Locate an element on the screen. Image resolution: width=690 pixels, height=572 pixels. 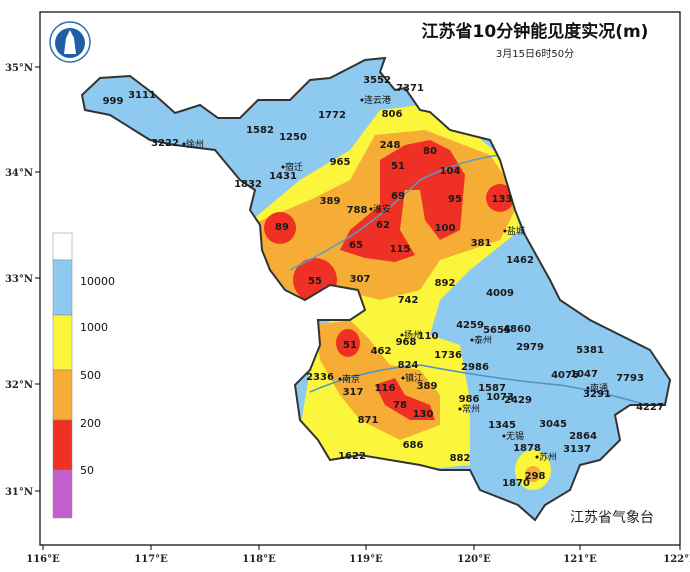
city-label: 苏州 is located at coordinates (548, 457).